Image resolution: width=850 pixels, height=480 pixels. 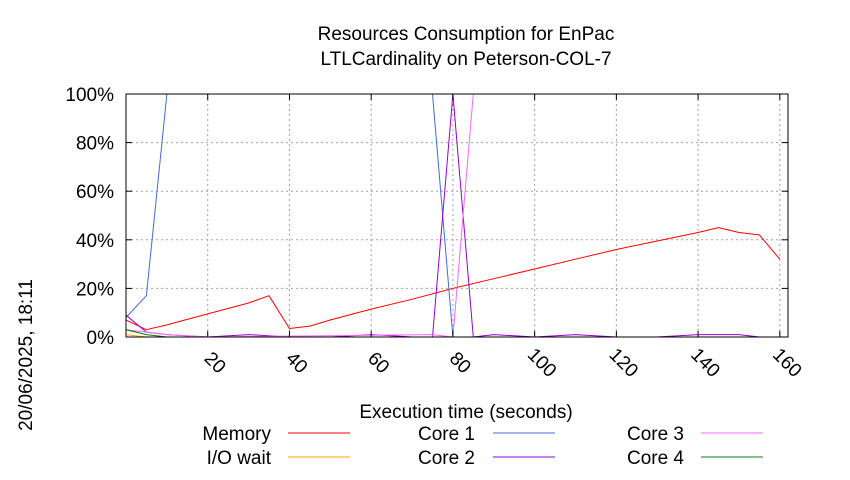 What do you see at coordinates (466, 34) in the screenshot?
I see `chart-title: Resources Consumption for EnPac` at bounding box center [466, 34].